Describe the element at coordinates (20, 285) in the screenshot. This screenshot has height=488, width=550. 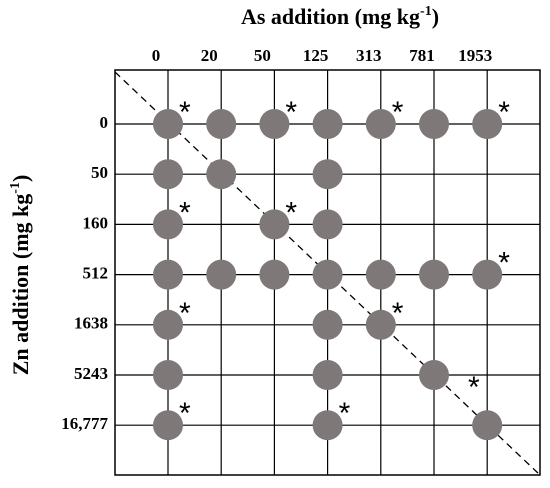
I see `y-title-text: Zn addition (mg kg` at that location.